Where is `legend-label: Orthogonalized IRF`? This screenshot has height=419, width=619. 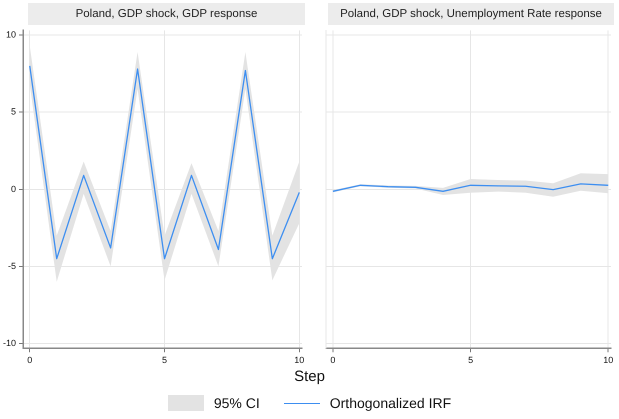
legend-label: Orthogonalized IRF is located at coordinates (391, 403).